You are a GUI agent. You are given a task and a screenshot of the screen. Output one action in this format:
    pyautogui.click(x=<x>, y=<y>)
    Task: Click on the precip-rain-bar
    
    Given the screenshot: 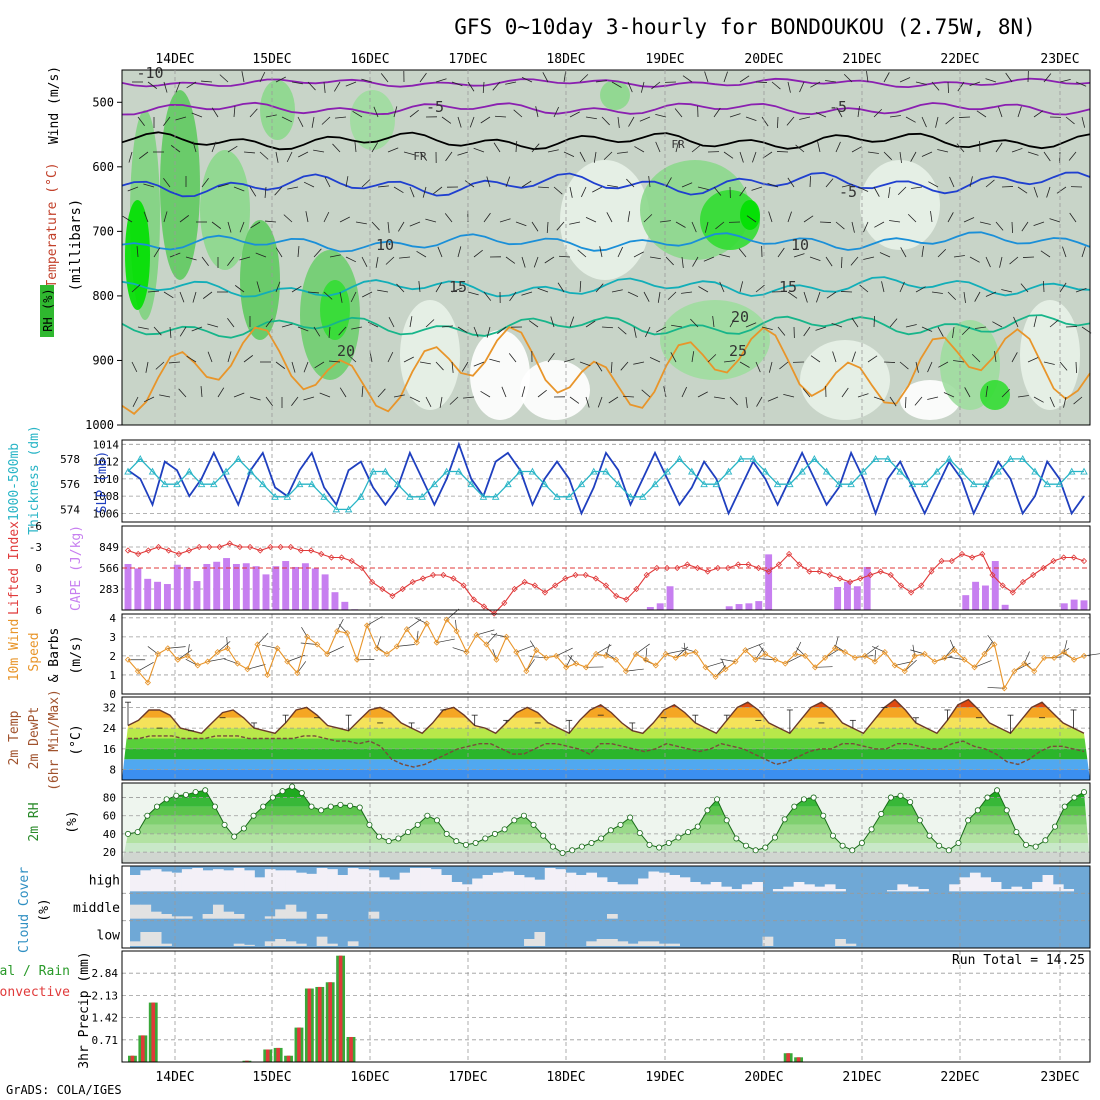 What is the action you would take?
    pyautogui.click(x=340, y=1008)
    